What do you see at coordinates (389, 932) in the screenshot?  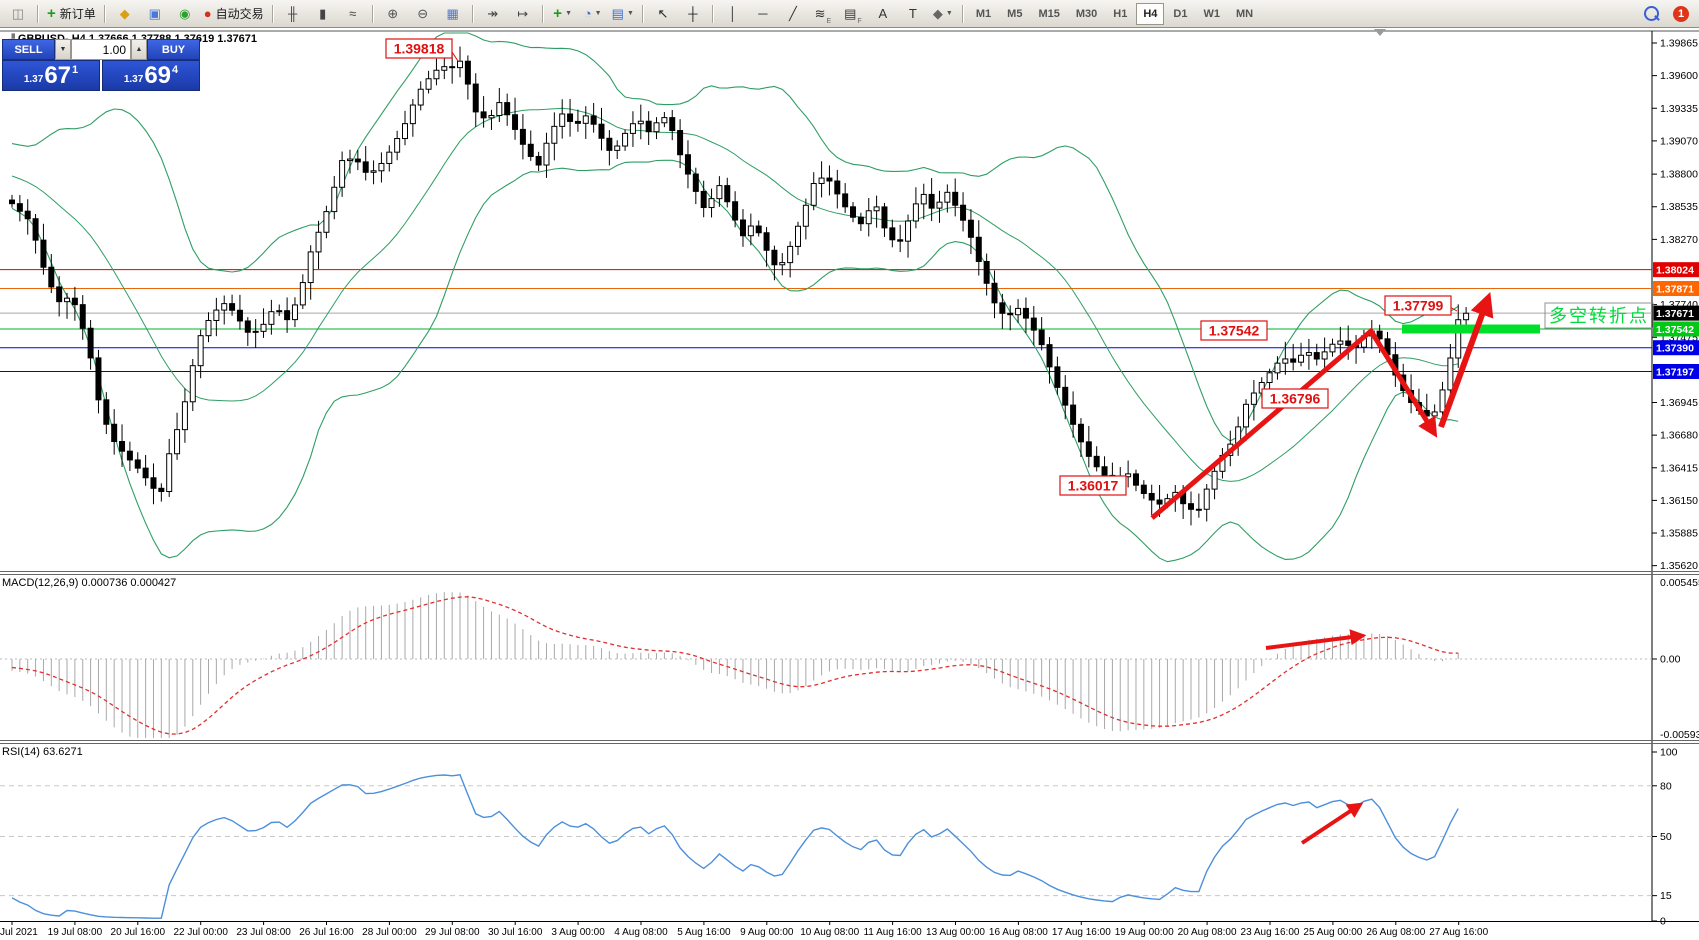 I see `time-axis-label: 28 Jul 00:00` at bounding box center [389, 932].